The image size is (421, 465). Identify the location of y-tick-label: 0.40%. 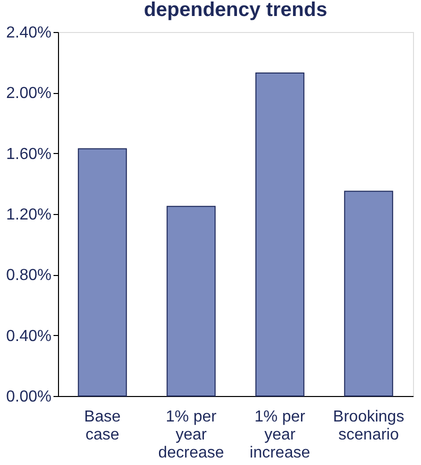
(29, 336).